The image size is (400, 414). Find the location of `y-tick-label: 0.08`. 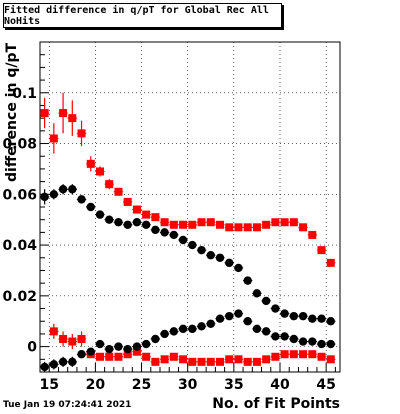

y-tick-label: 0.08 is located at coordinates (19, 145).